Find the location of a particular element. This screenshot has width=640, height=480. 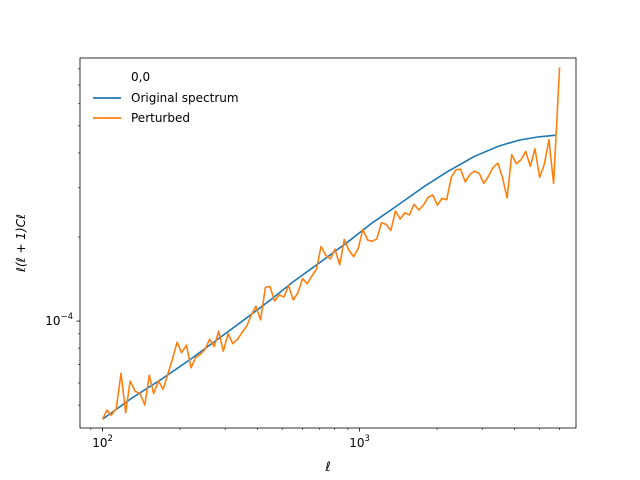

x-tick-label: 10³ is located at coordinates (359, 442).